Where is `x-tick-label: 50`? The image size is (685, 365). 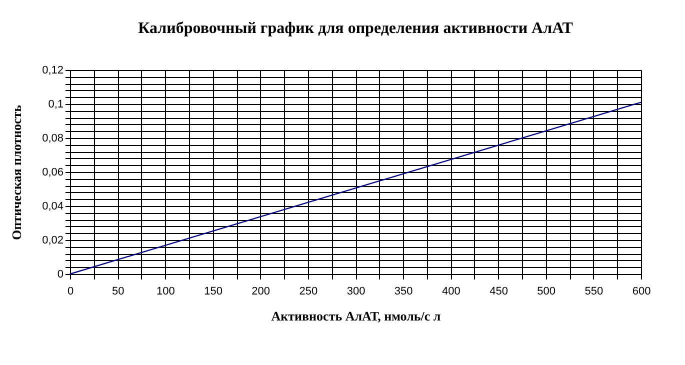 x-tick-label: 50 is located at coordinates (118, 292).